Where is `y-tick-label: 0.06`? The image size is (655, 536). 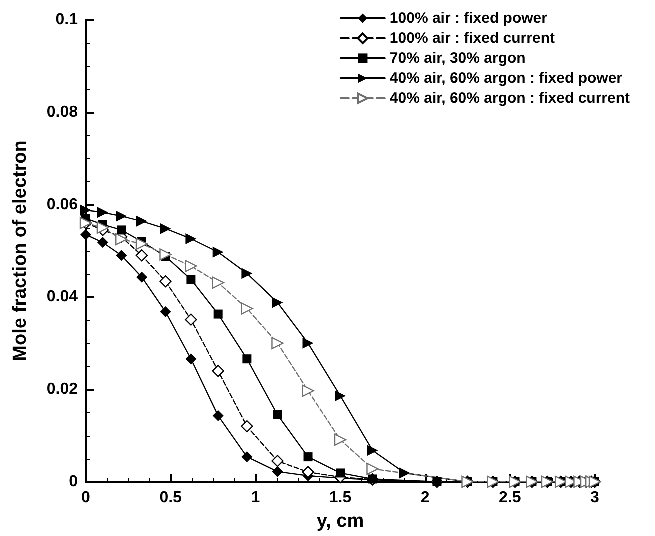 y-tick-label: 0.06 is located at coordinates (62, 205).